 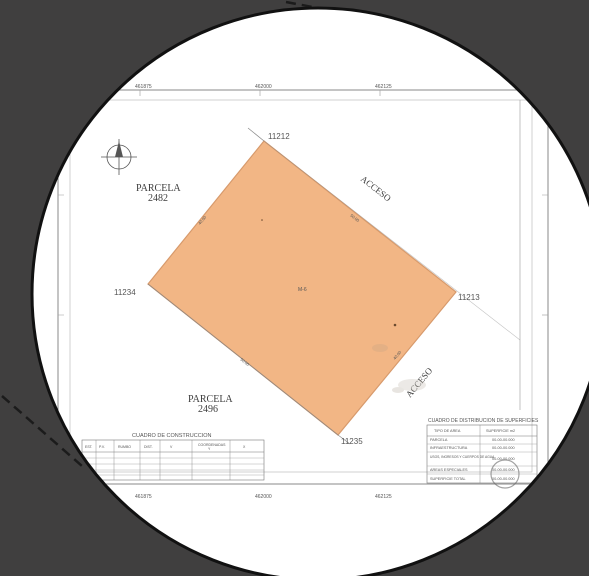 I want to click on lot-label: M-6, so click(x=302, y=290).